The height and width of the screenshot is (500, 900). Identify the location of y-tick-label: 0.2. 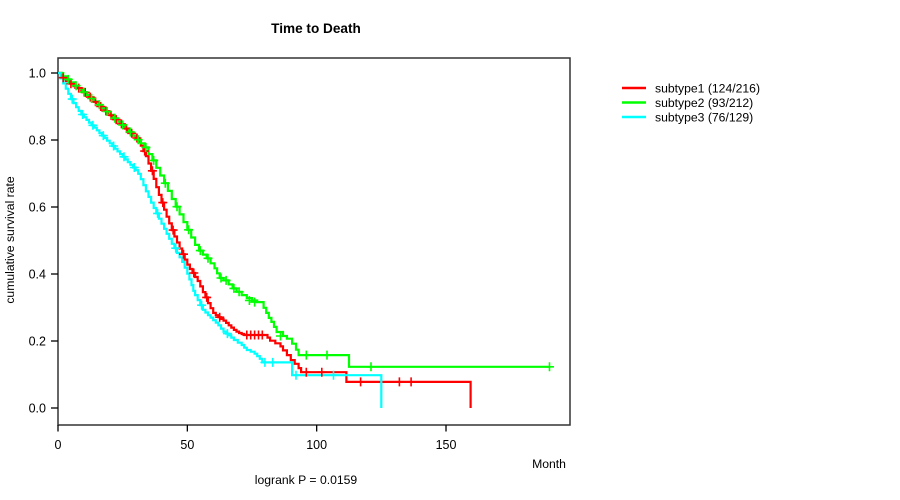
(37, 341).